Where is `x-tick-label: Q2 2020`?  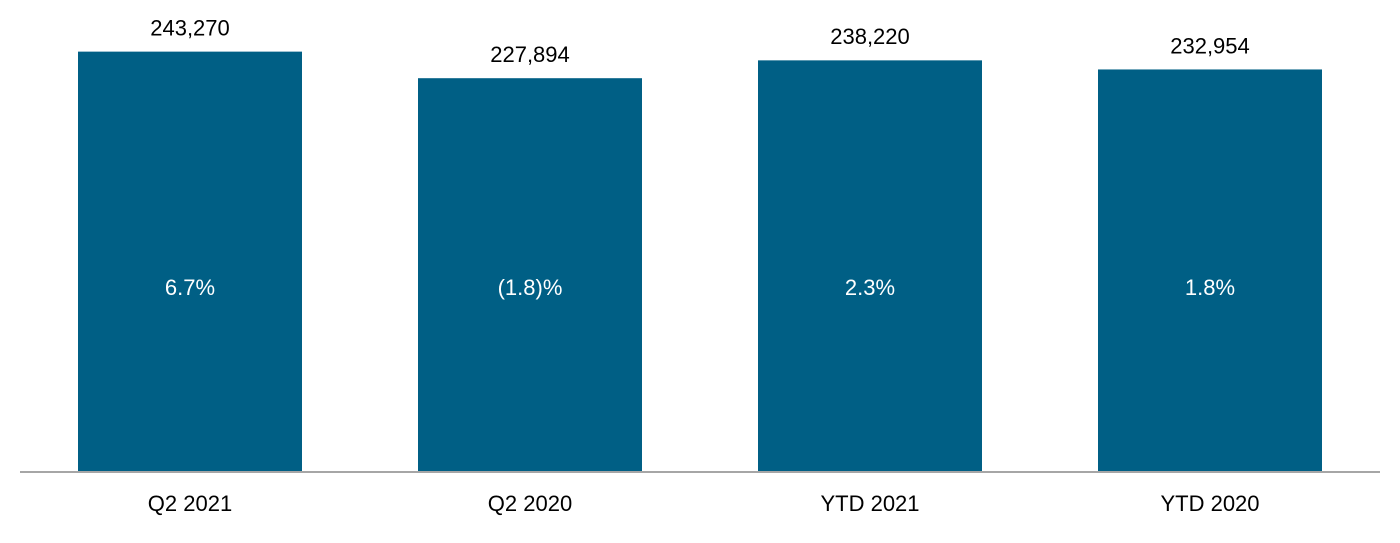
x-tick-label: Q2 2020 is located at coordinates (530, 503).